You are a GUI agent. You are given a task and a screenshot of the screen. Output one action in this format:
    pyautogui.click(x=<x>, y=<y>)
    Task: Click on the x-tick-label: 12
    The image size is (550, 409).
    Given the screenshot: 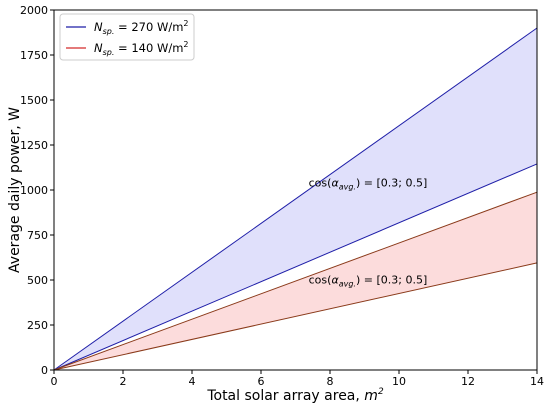 What is the action you would take?
    pyautogui.click(x=468, y=381)
    